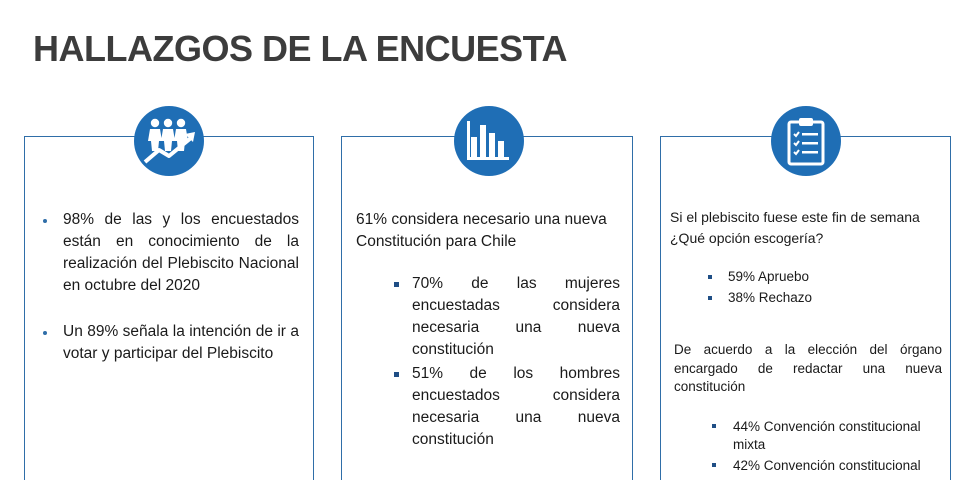  Describe the element at coordinates (489, 141) in the screenshot. I see `bar-chart-icon` at that location.